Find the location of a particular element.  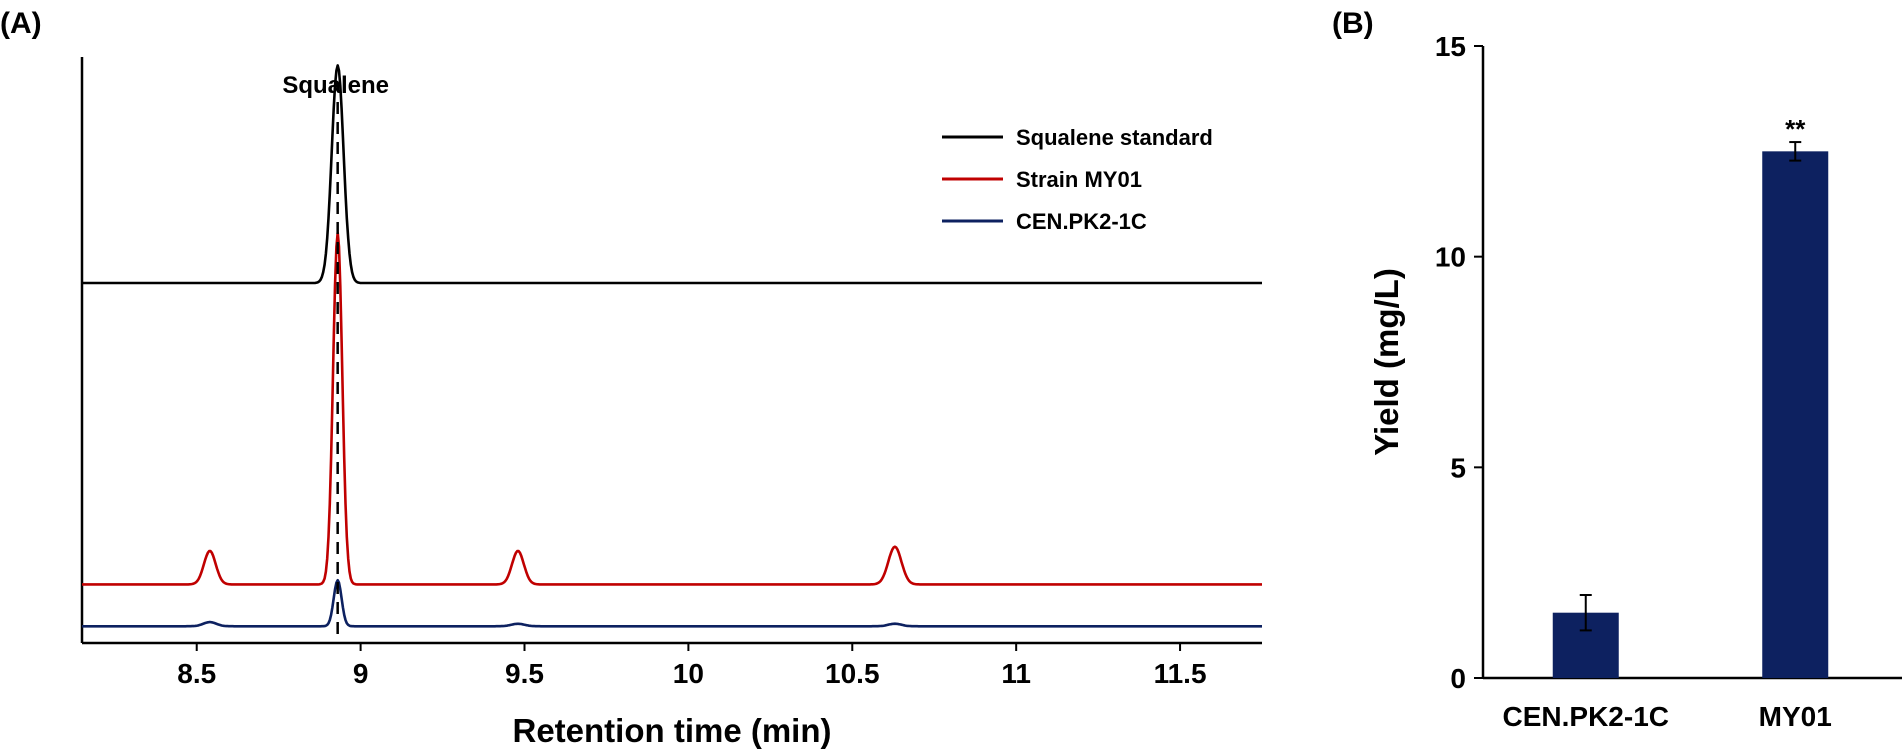

x-tick-label: 9 is located at coordinates (361, 673).